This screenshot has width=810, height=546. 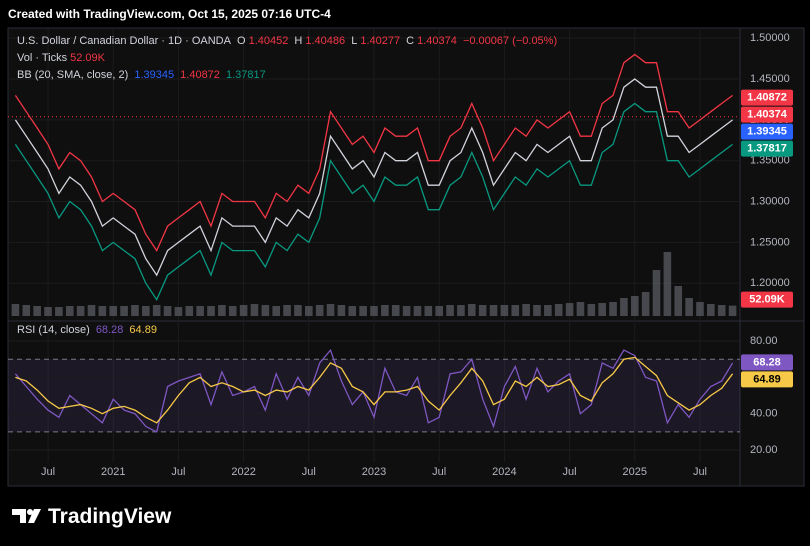 What do you see at coordinates (635, 472) in the screenshot?
I see `x-tick-label: 2025` at bounding box center [635, 472].